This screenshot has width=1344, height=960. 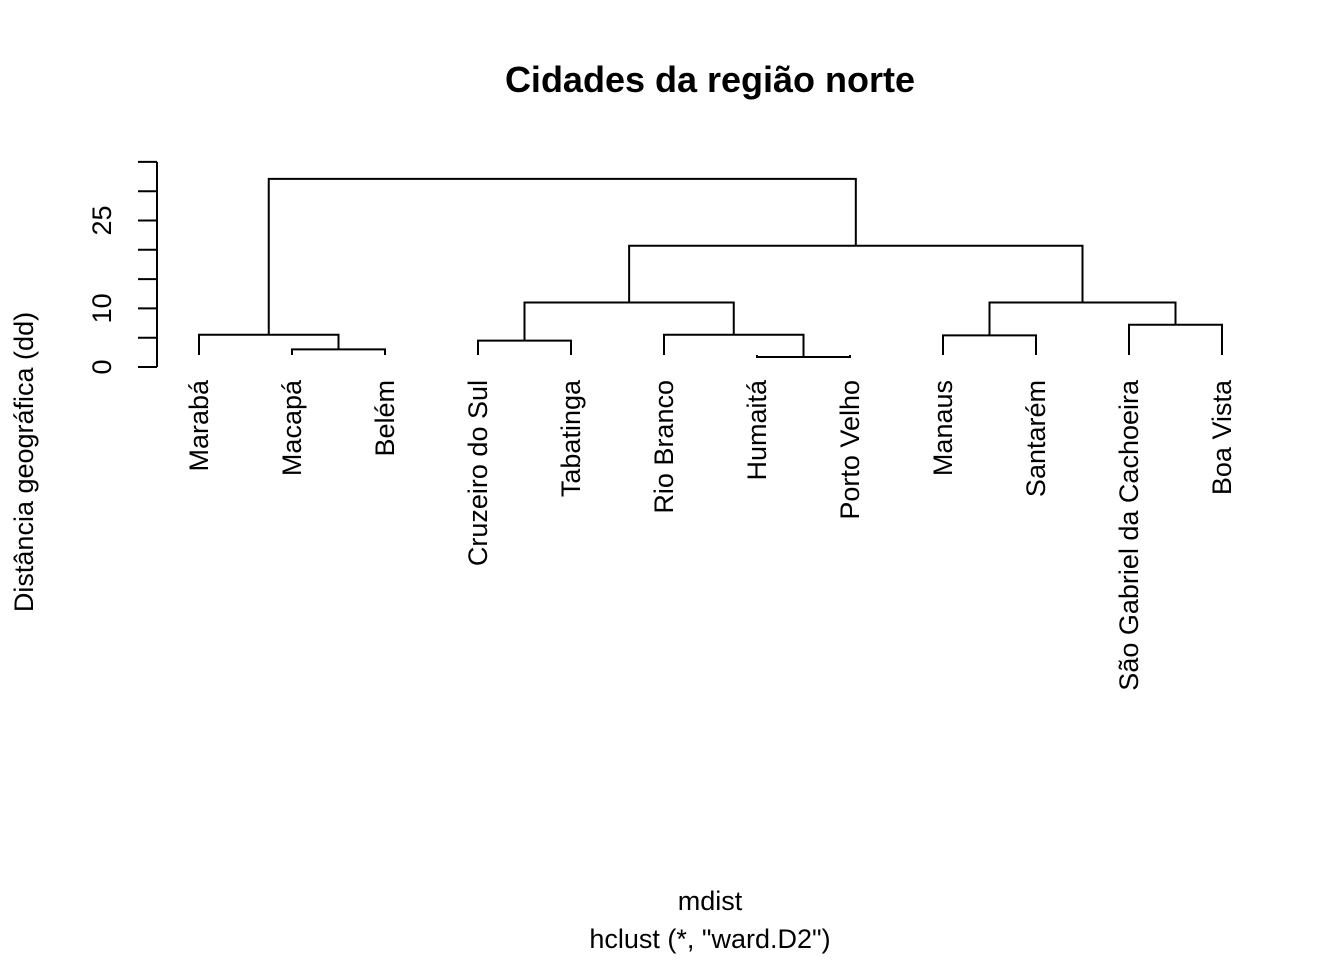 What do you see at coordinates (24, 462) in the screenshot?
I see `y-axis-label: Distância geográfica (dd)` at bounding box center [24, 462].